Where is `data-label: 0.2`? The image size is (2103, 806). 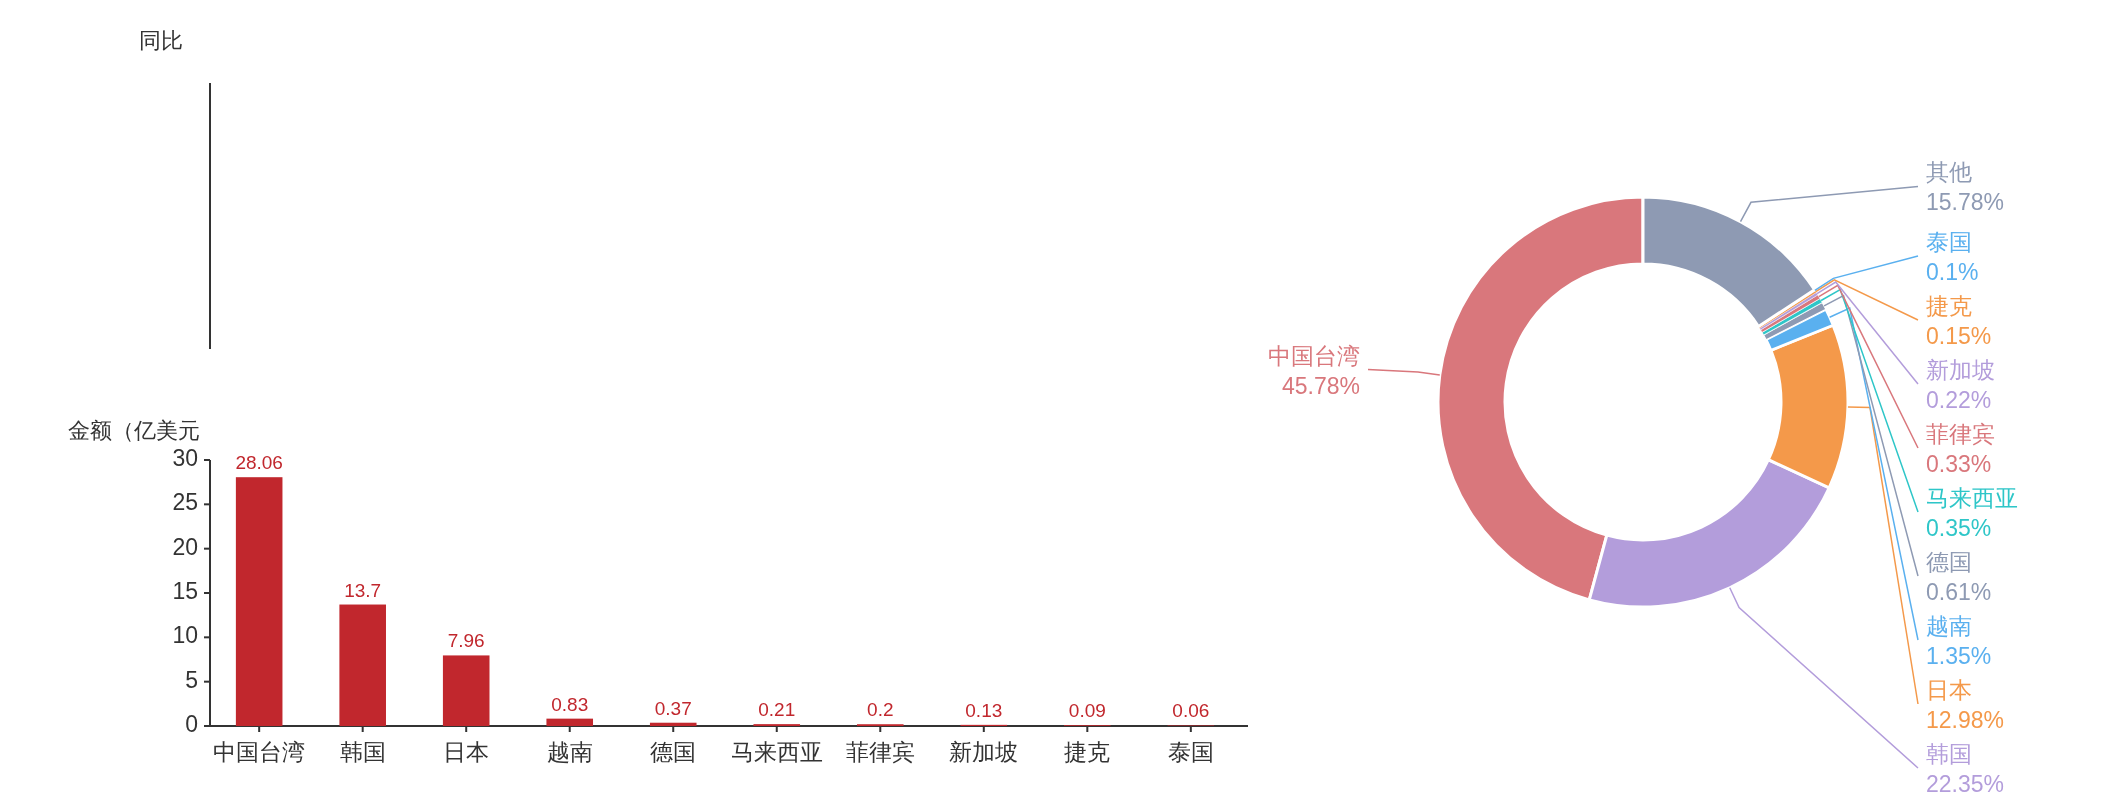
data-label: 0.2 is located at coordinates (880, 710).